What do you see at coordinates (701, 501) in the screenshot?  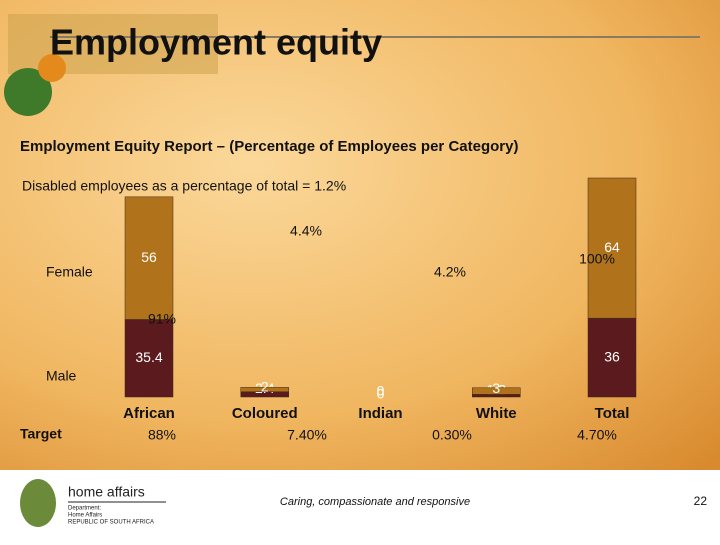 I see `page-number: 22` at bounding box center [701, 501].